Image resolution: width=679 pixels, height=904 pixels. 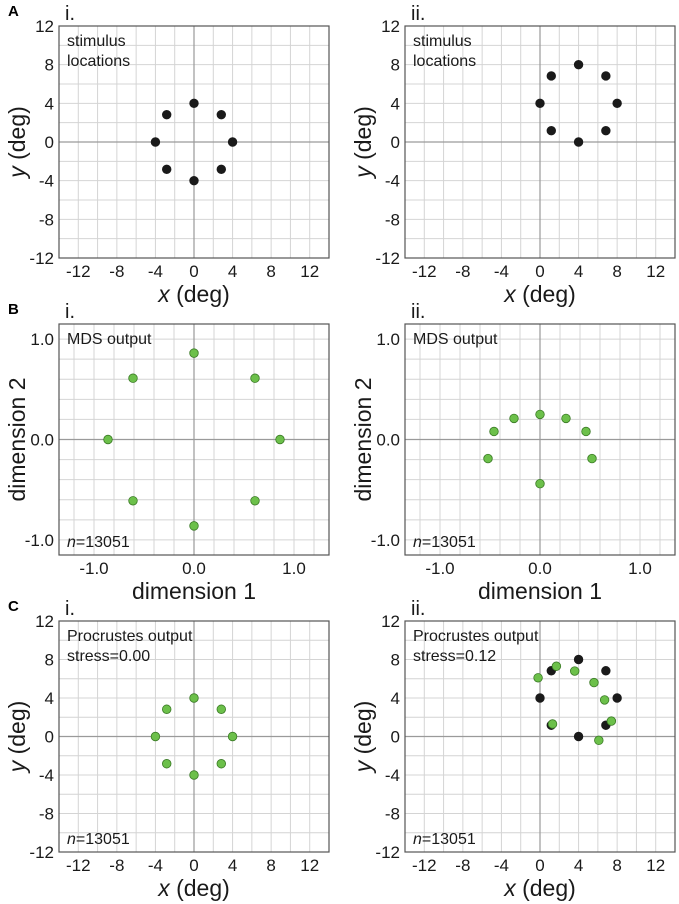 What do you see at coordinates (98, 61) in the screenshot?
I see `annotation-line: locations` at bounding box center [98, 61].